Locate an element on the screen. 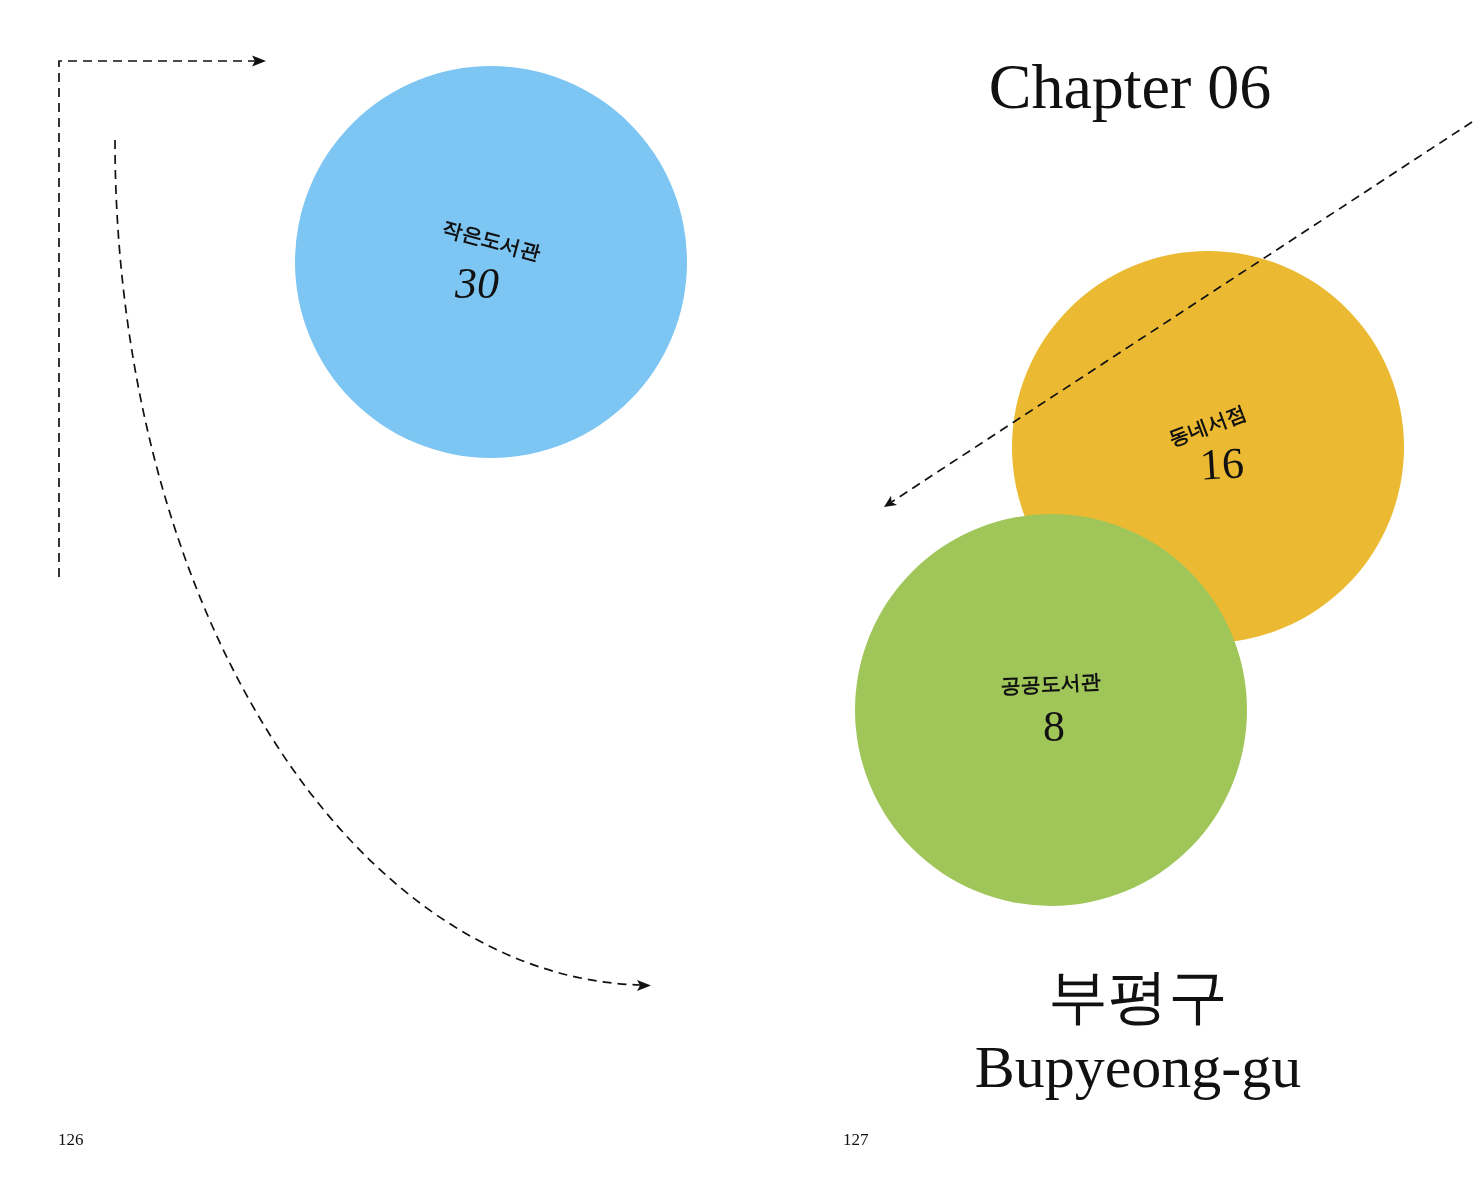 This screenshot has width=1476, height=1181. data-label: 8 is located at coordinates (1054, 726).